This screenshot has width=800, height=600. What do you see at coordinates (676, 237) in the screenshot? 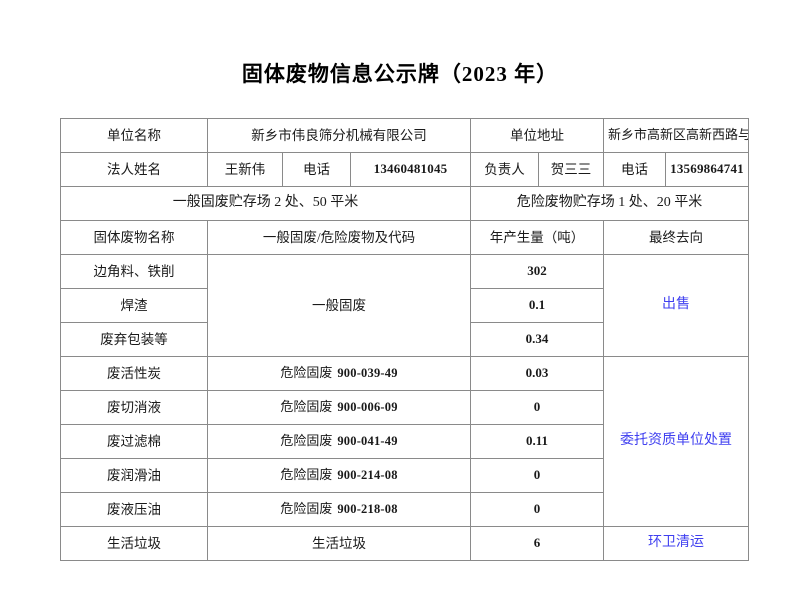
I see `column-header-destination: 最终去向` at bounding box center [676, 237].